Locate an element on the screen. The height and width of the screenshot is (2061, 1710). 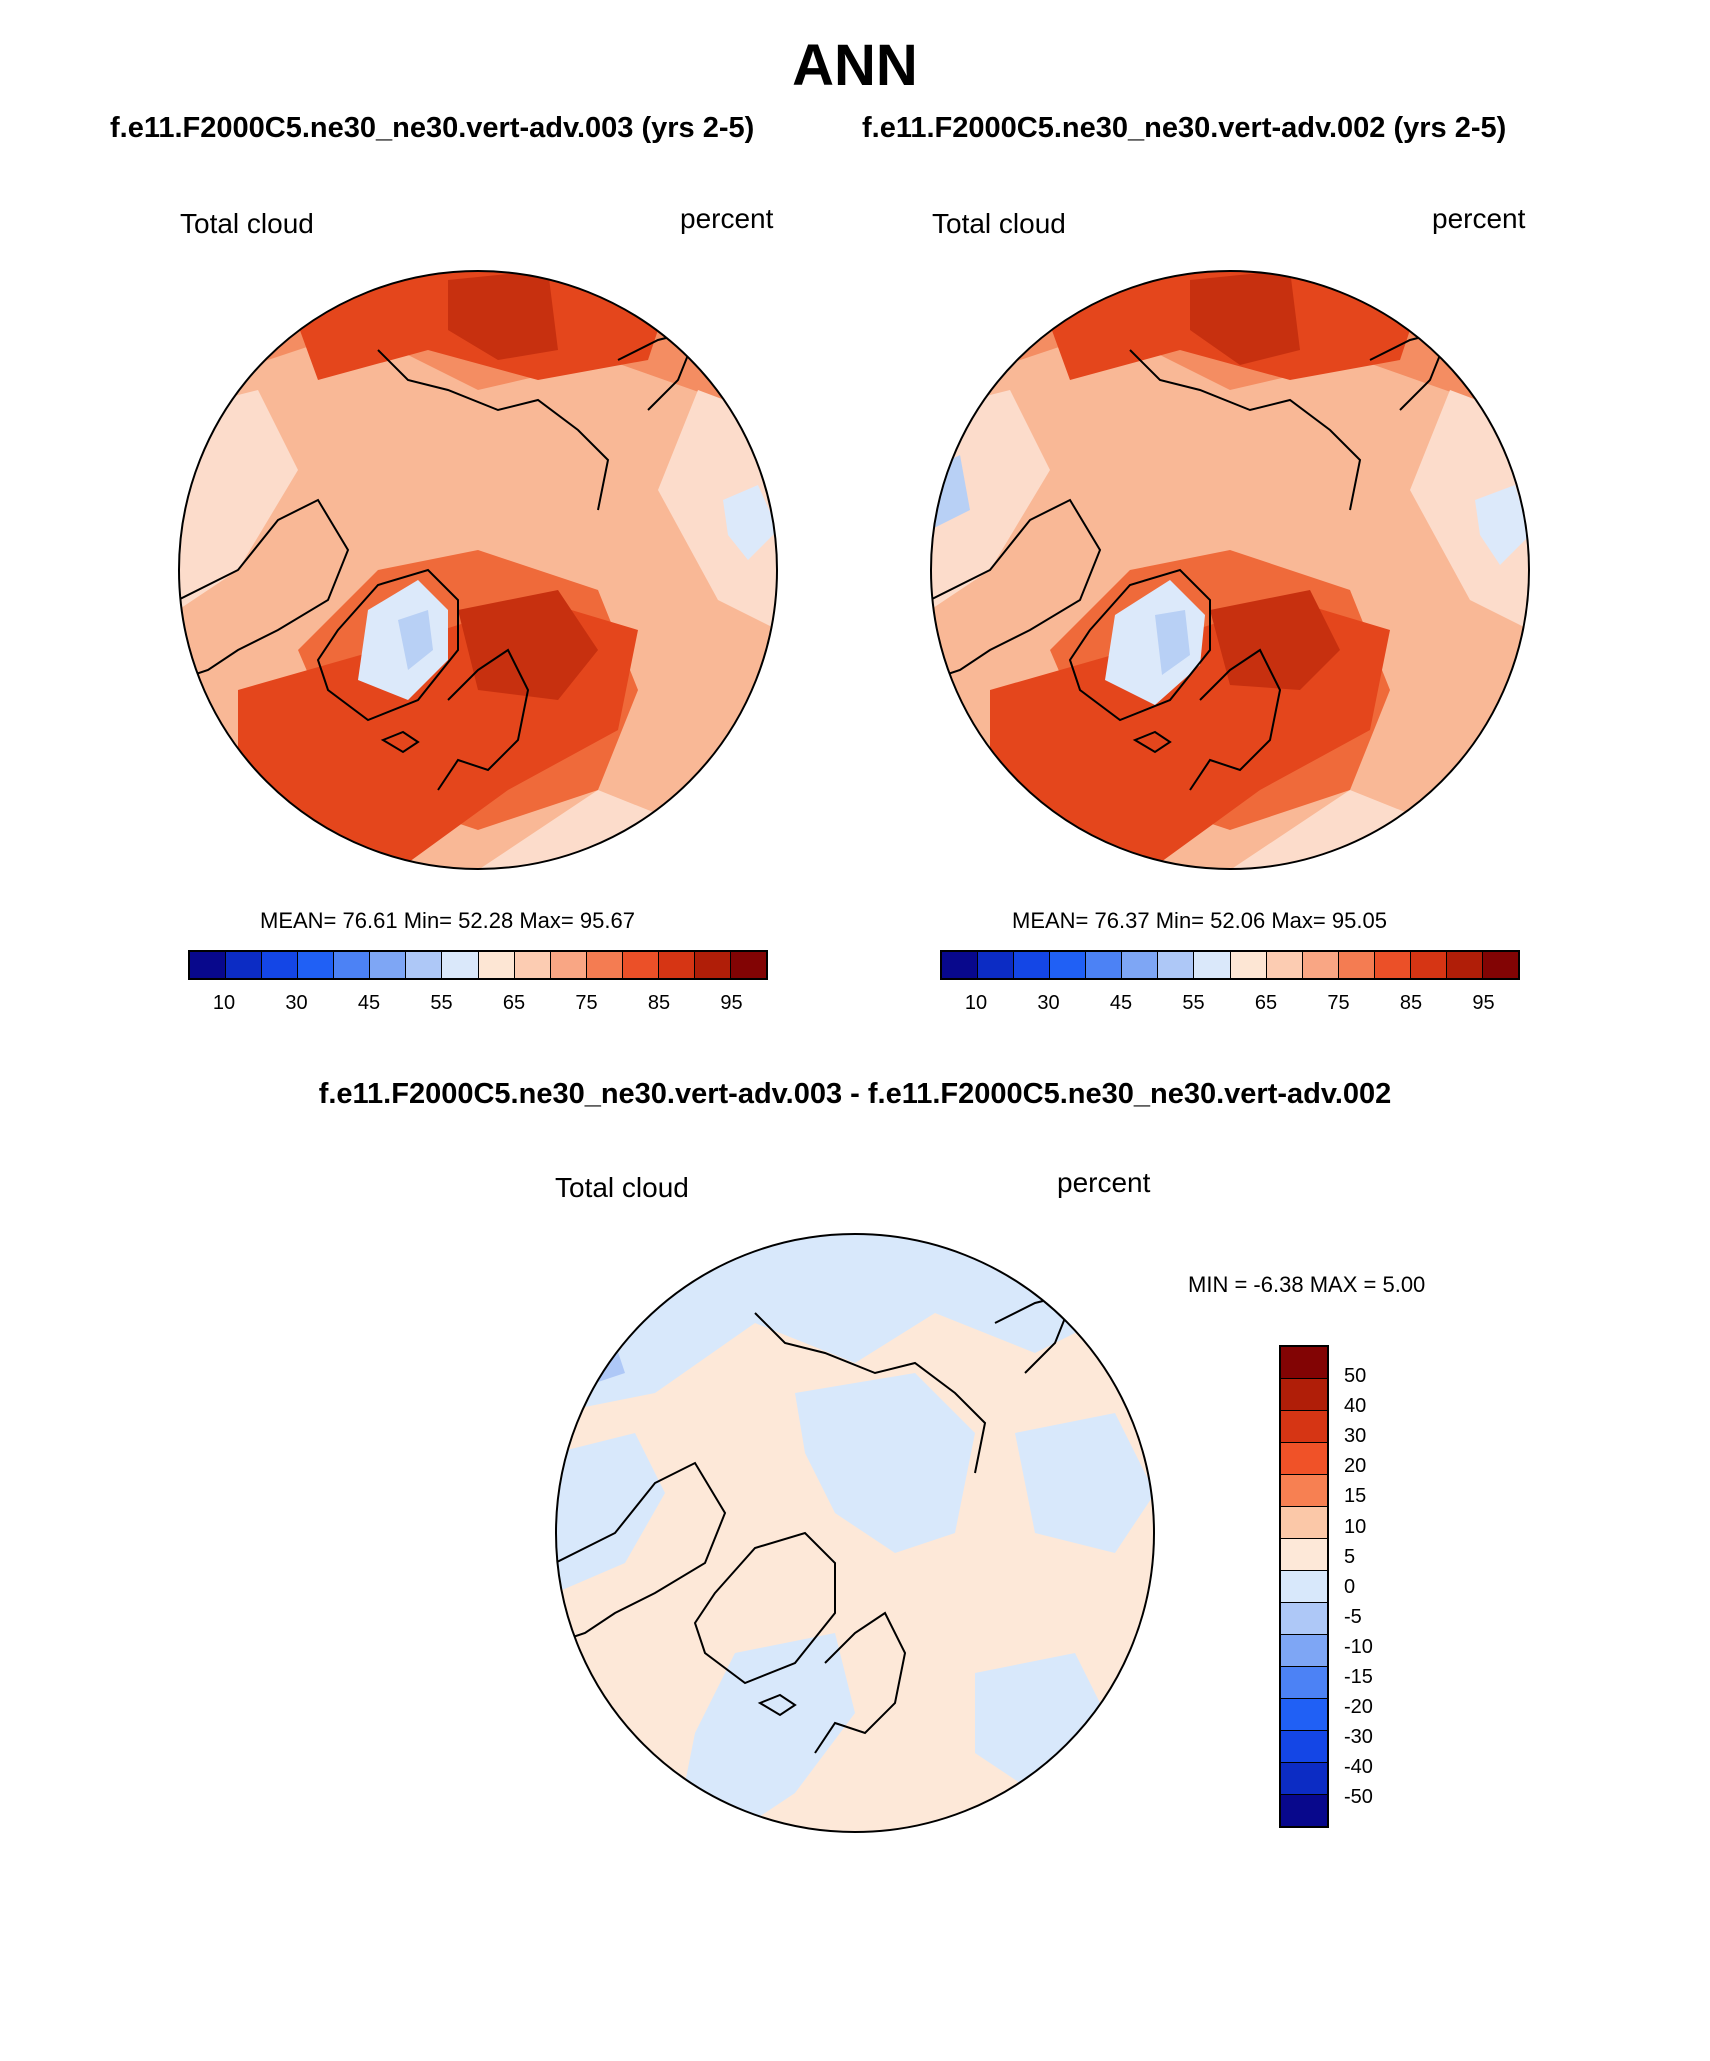
field-neg-west is located at coordinates (610, 1513).